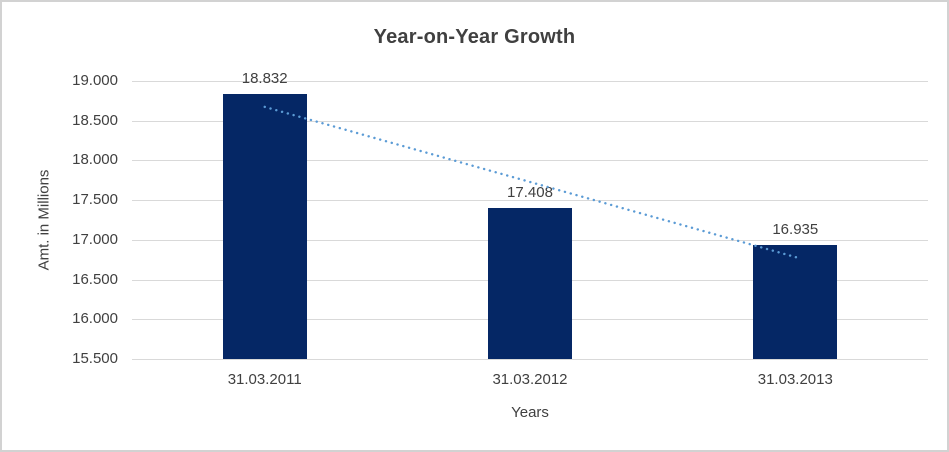  What do you see at coordinates (95, 120) in the screenshot?
I see `y-axis-tick-label: 18.500` at bounding box center [95, 120].